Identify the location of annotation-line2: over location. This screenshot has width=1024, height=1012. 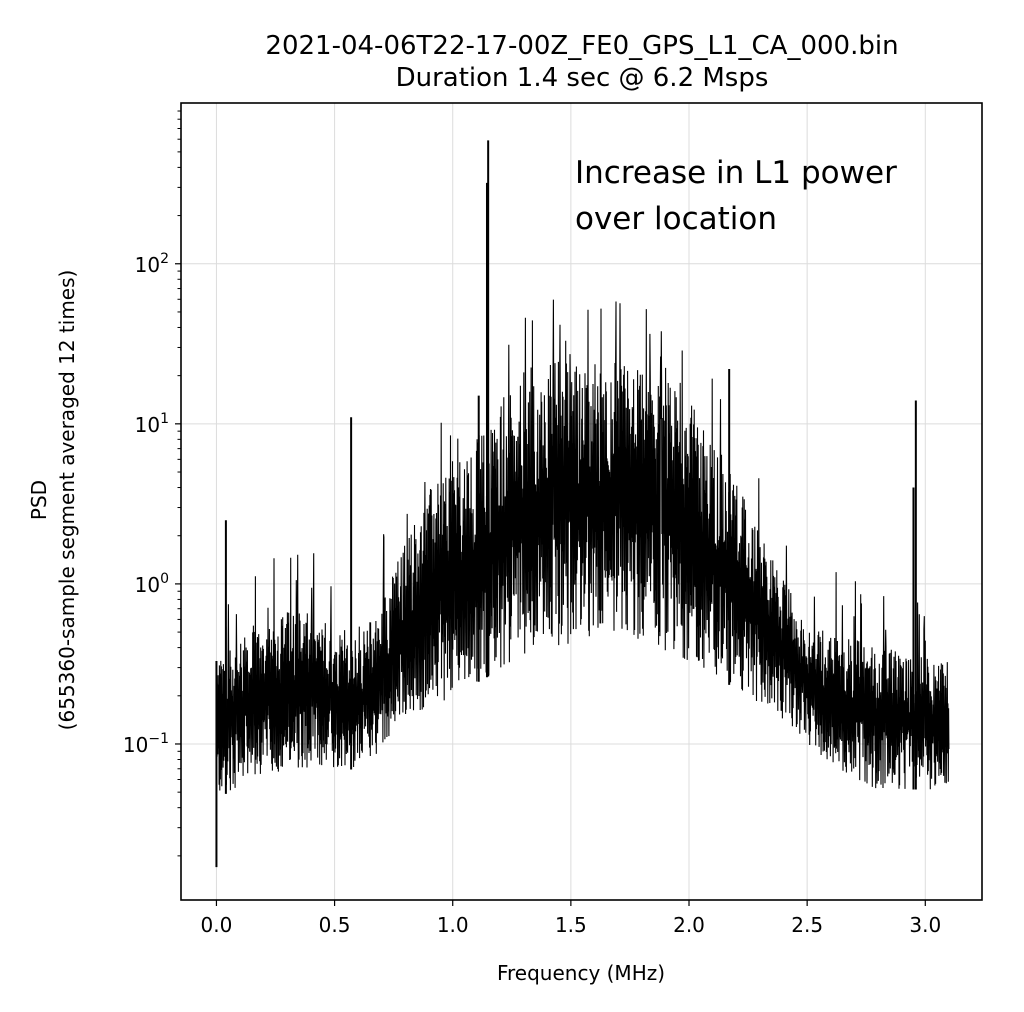
(676, 219).